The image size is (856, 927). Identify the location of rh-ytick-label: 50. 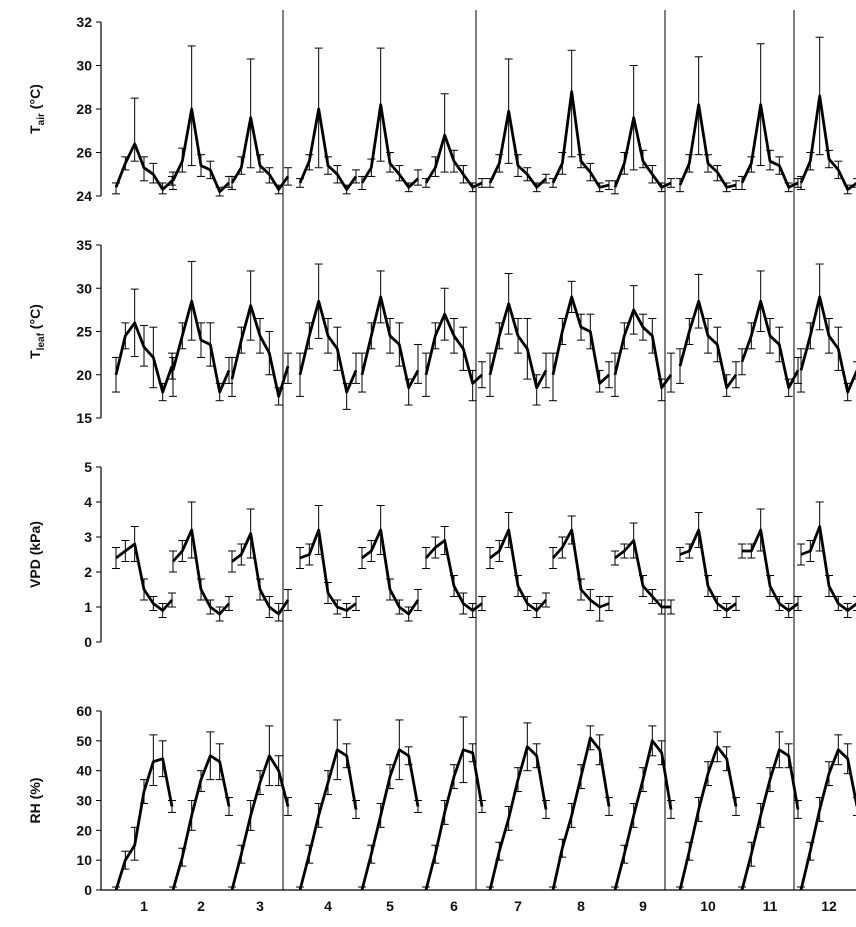
(84, 741).